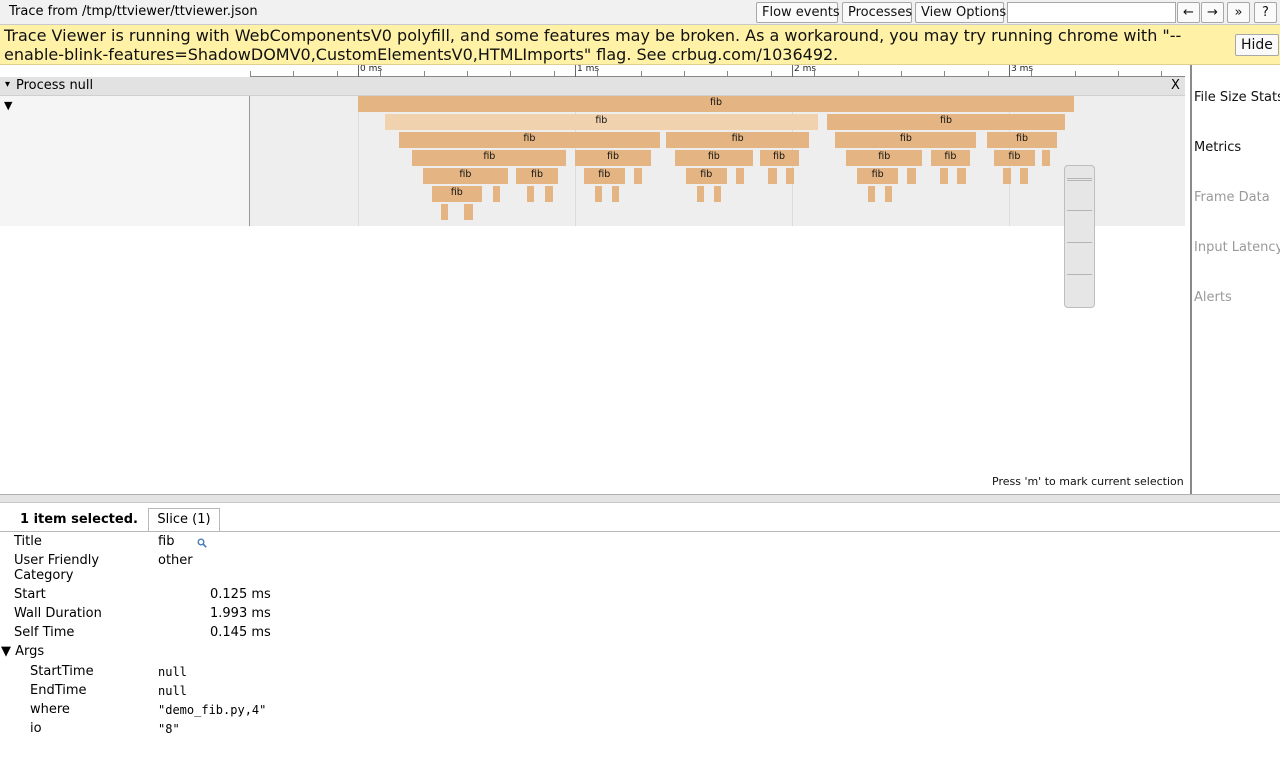 This screenshot has width=1280, height=777. I want to click on time-grid-line, so click(358, 161).